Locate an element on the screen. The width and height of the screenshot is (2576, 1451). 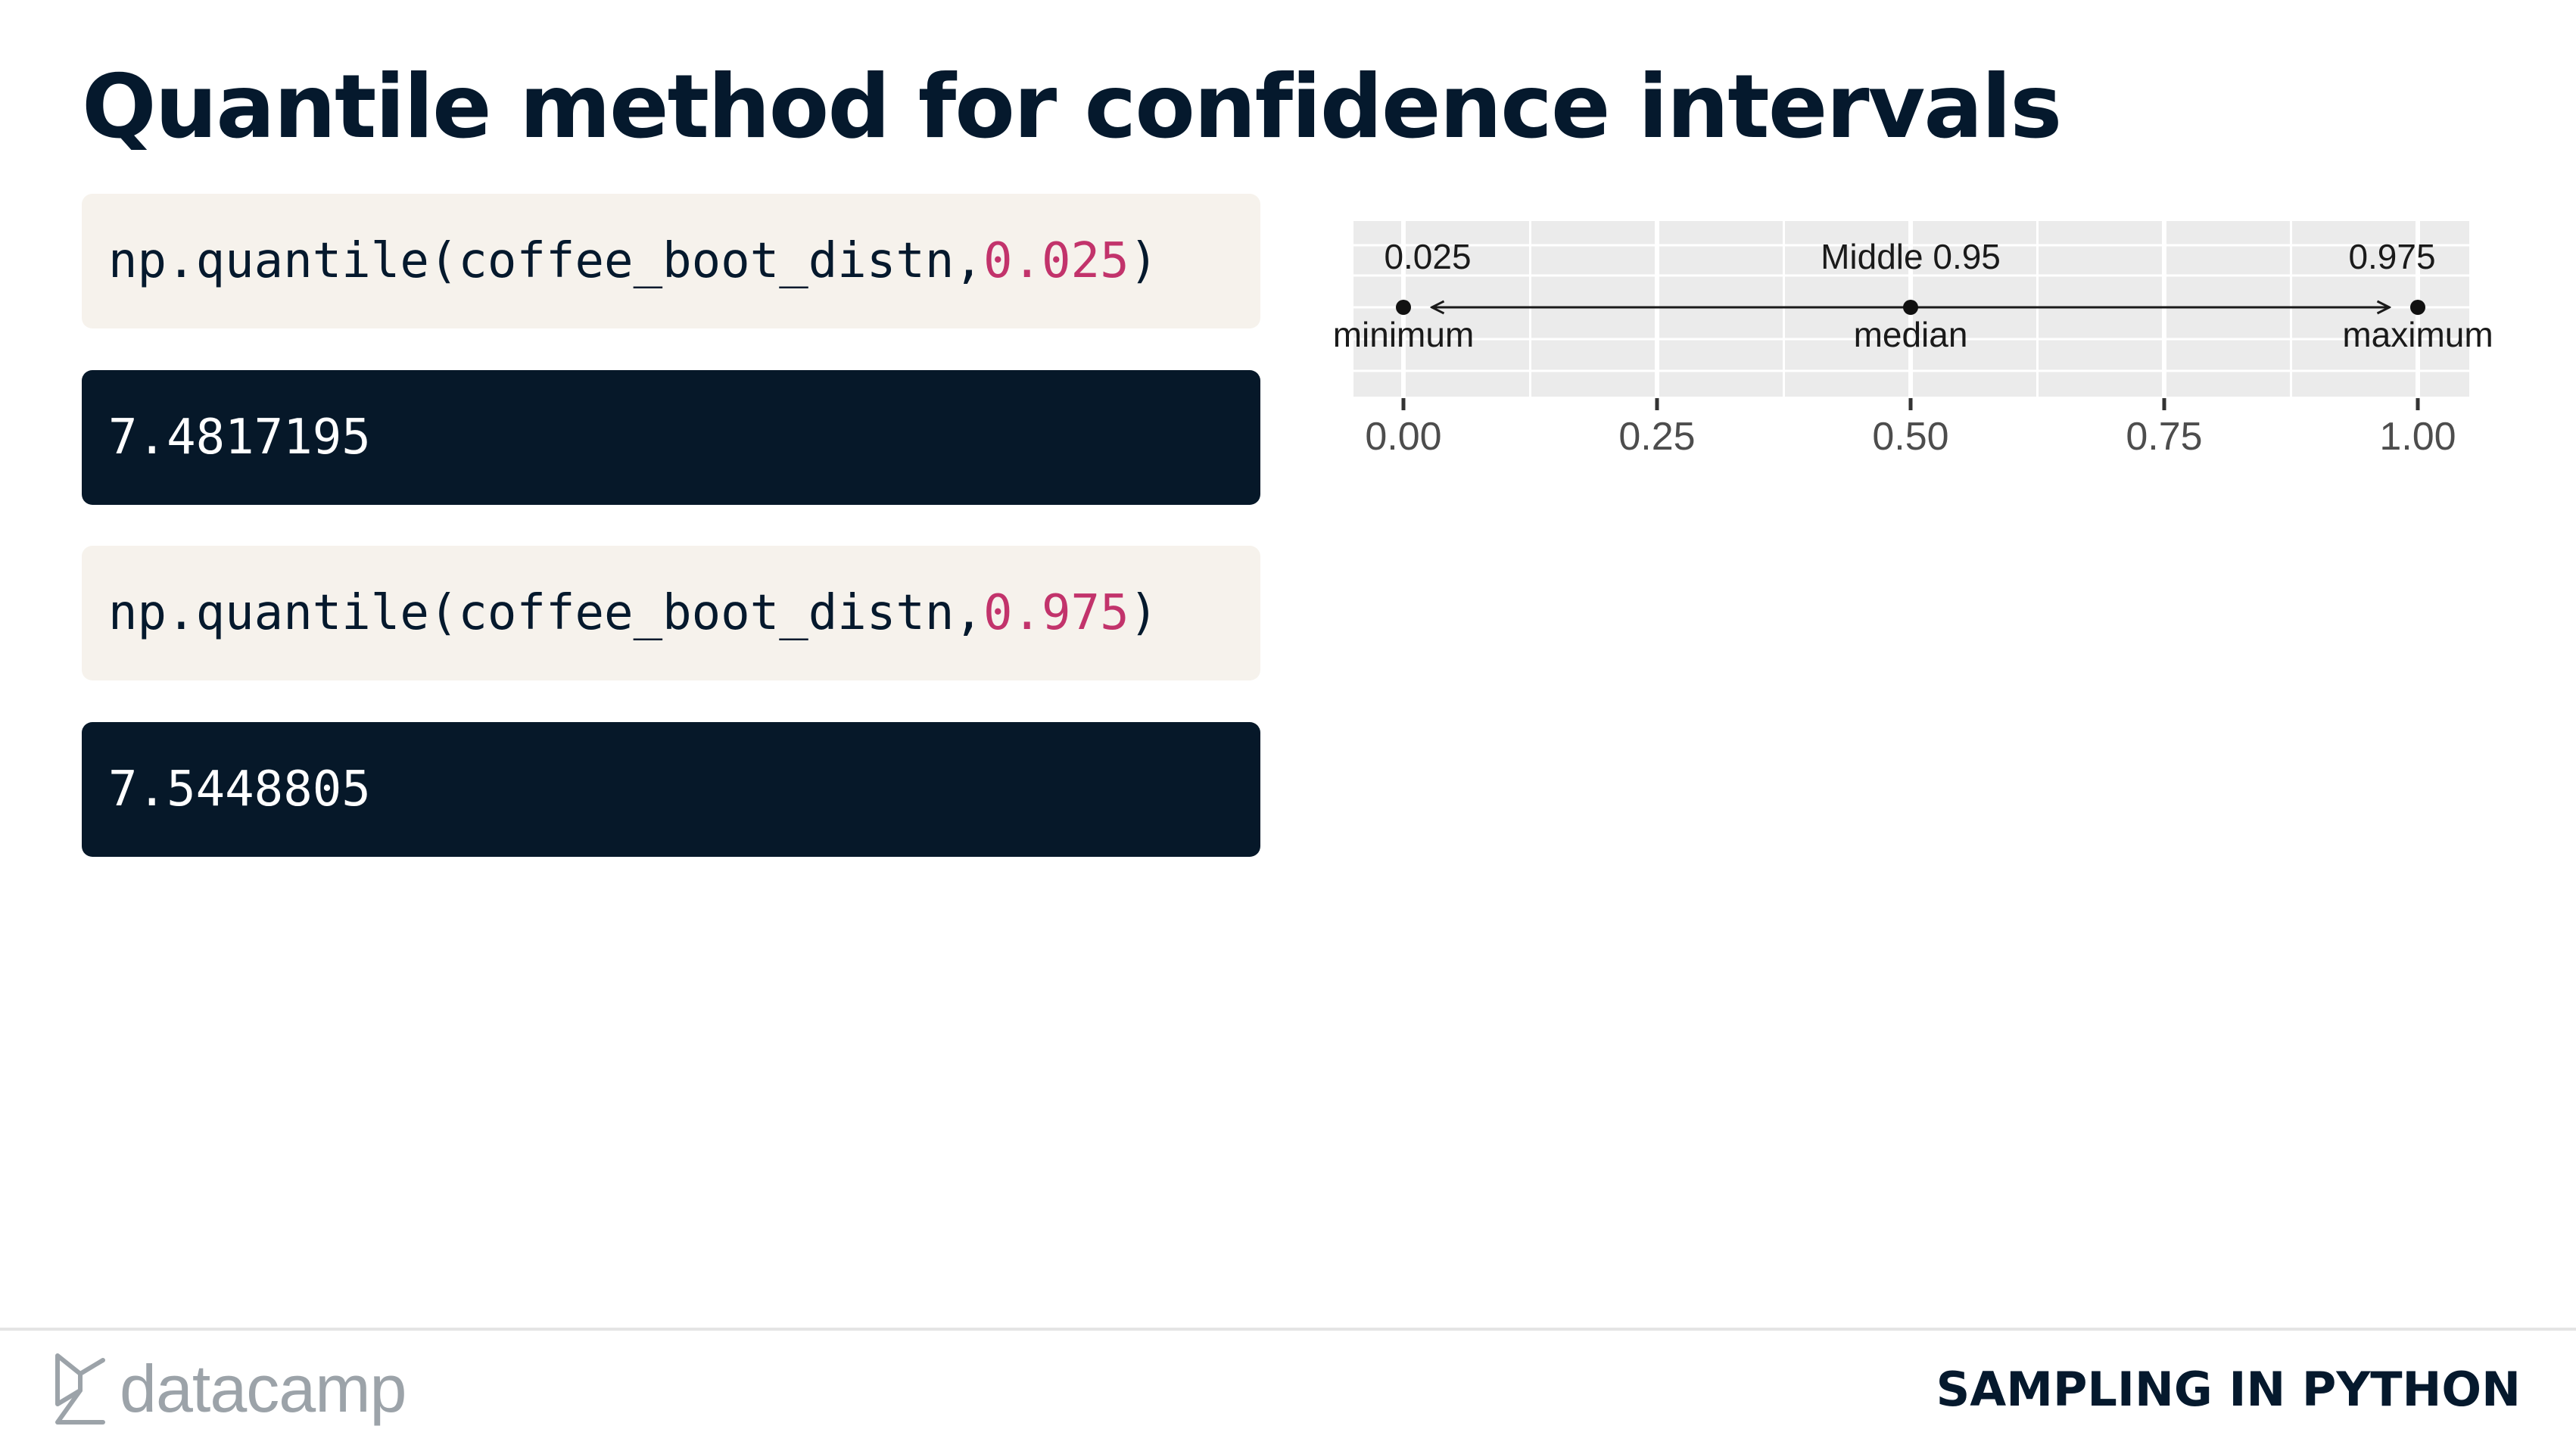
point-top-label: 0.975 is located at coordinates (2391, 256).